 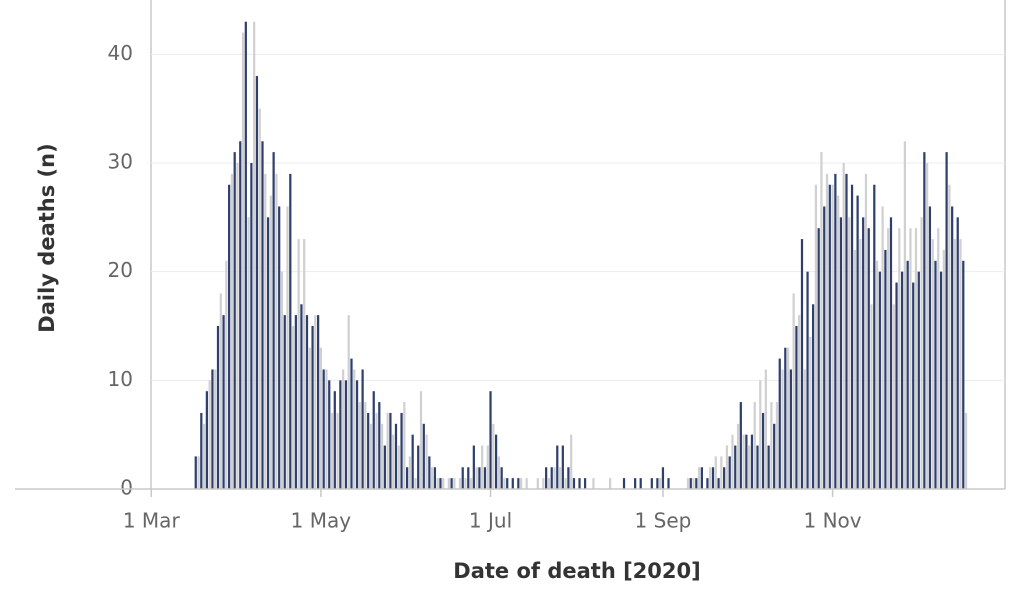 I want to click on x-tick-label: 1 Jul, so click(x=490, y=521).